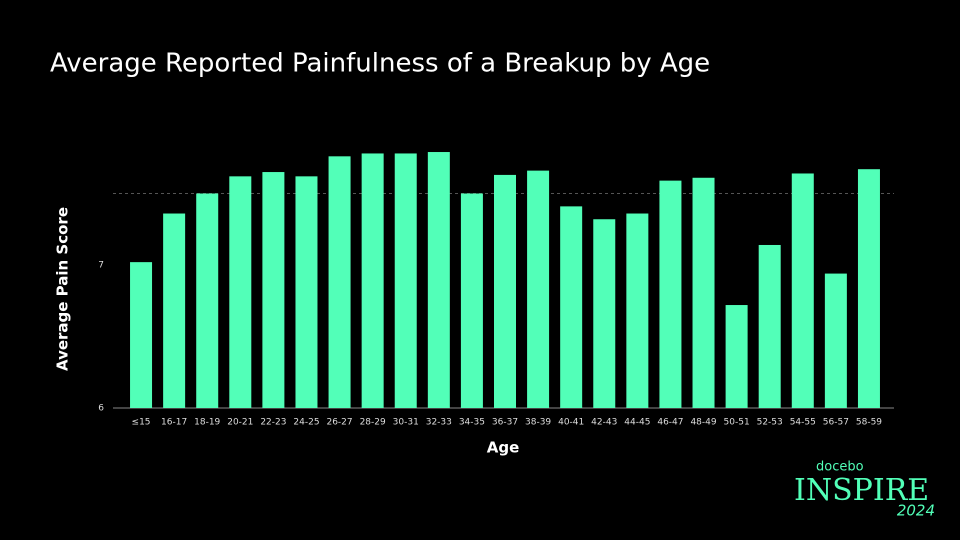  Describe the element at coordinates (373, 423) in the screenshot. I see `x-tick-label: 28-29` at that location.